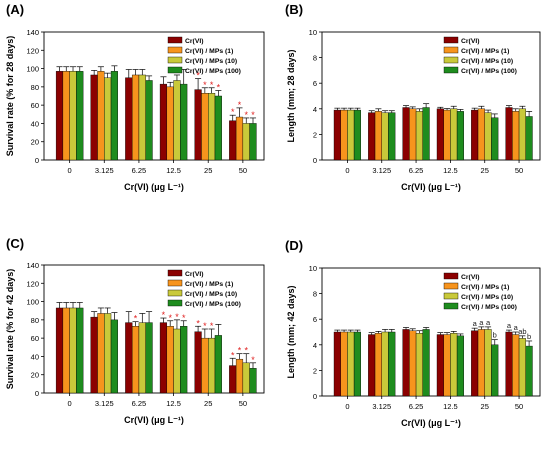 This screenshot has width=550, height=464. Describe the element at coordinates (431, 423) in the screenshot. I see `x-axis-label: Cr(VI) (μg L⁻¹)` at that location.